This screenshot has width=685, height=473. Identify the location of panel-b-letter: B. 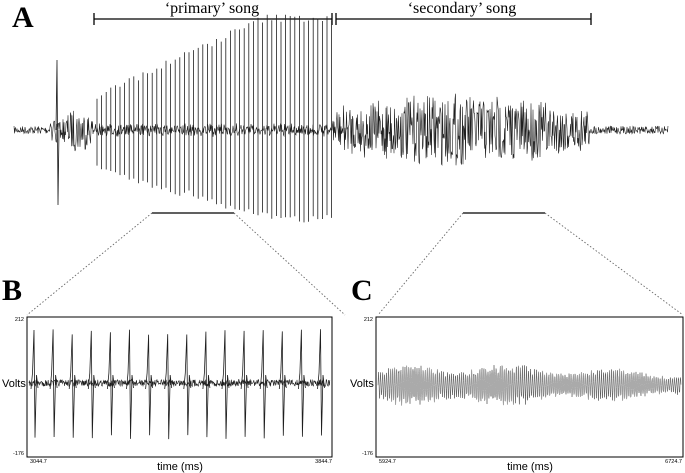
(12, 290).